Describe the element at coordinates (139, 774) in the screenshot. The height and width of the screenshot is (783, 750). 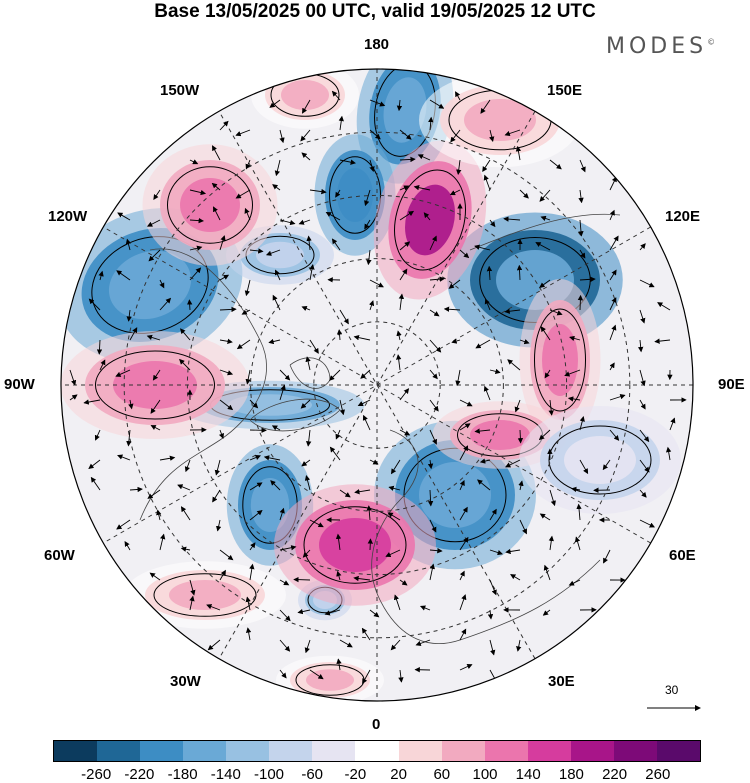
I see `colorbar-tick-label: -220` at that location.